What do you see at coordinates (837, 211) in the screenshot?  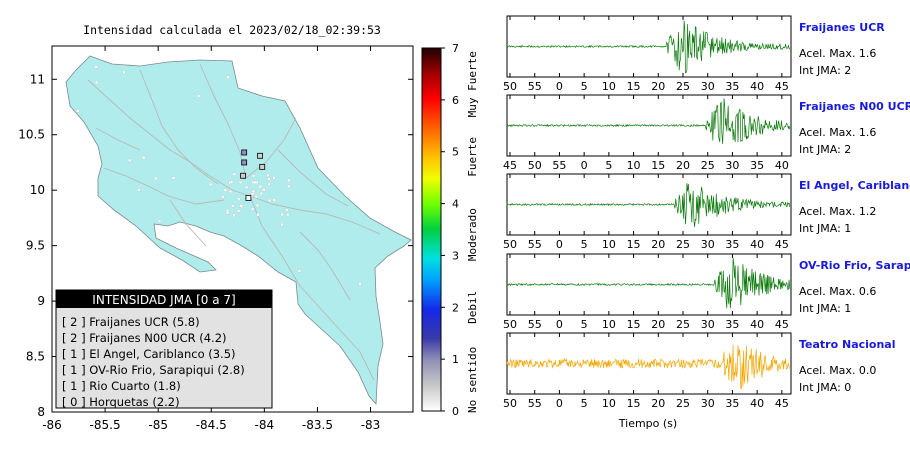 I see `max-acceleration: Acel. Max. 1.2` at bounding box center [837, 211].